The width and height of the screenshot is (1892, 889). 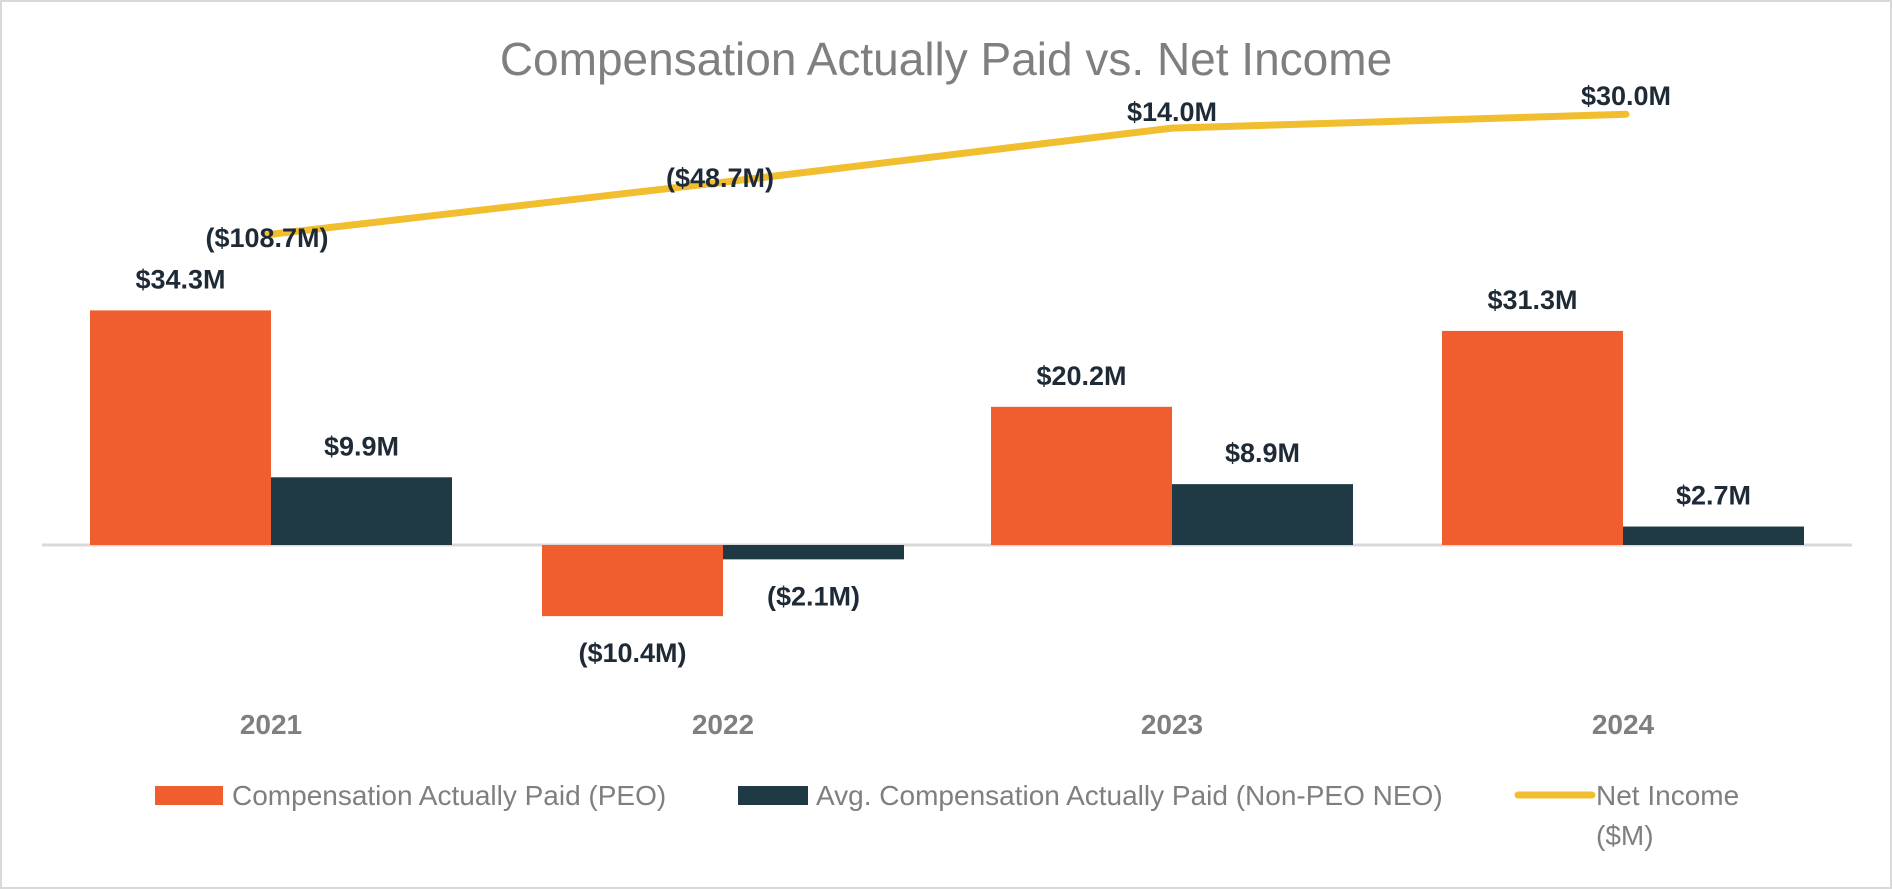 I want to click on bar-non-peo-neo-2021, so click(x=361, y=511).